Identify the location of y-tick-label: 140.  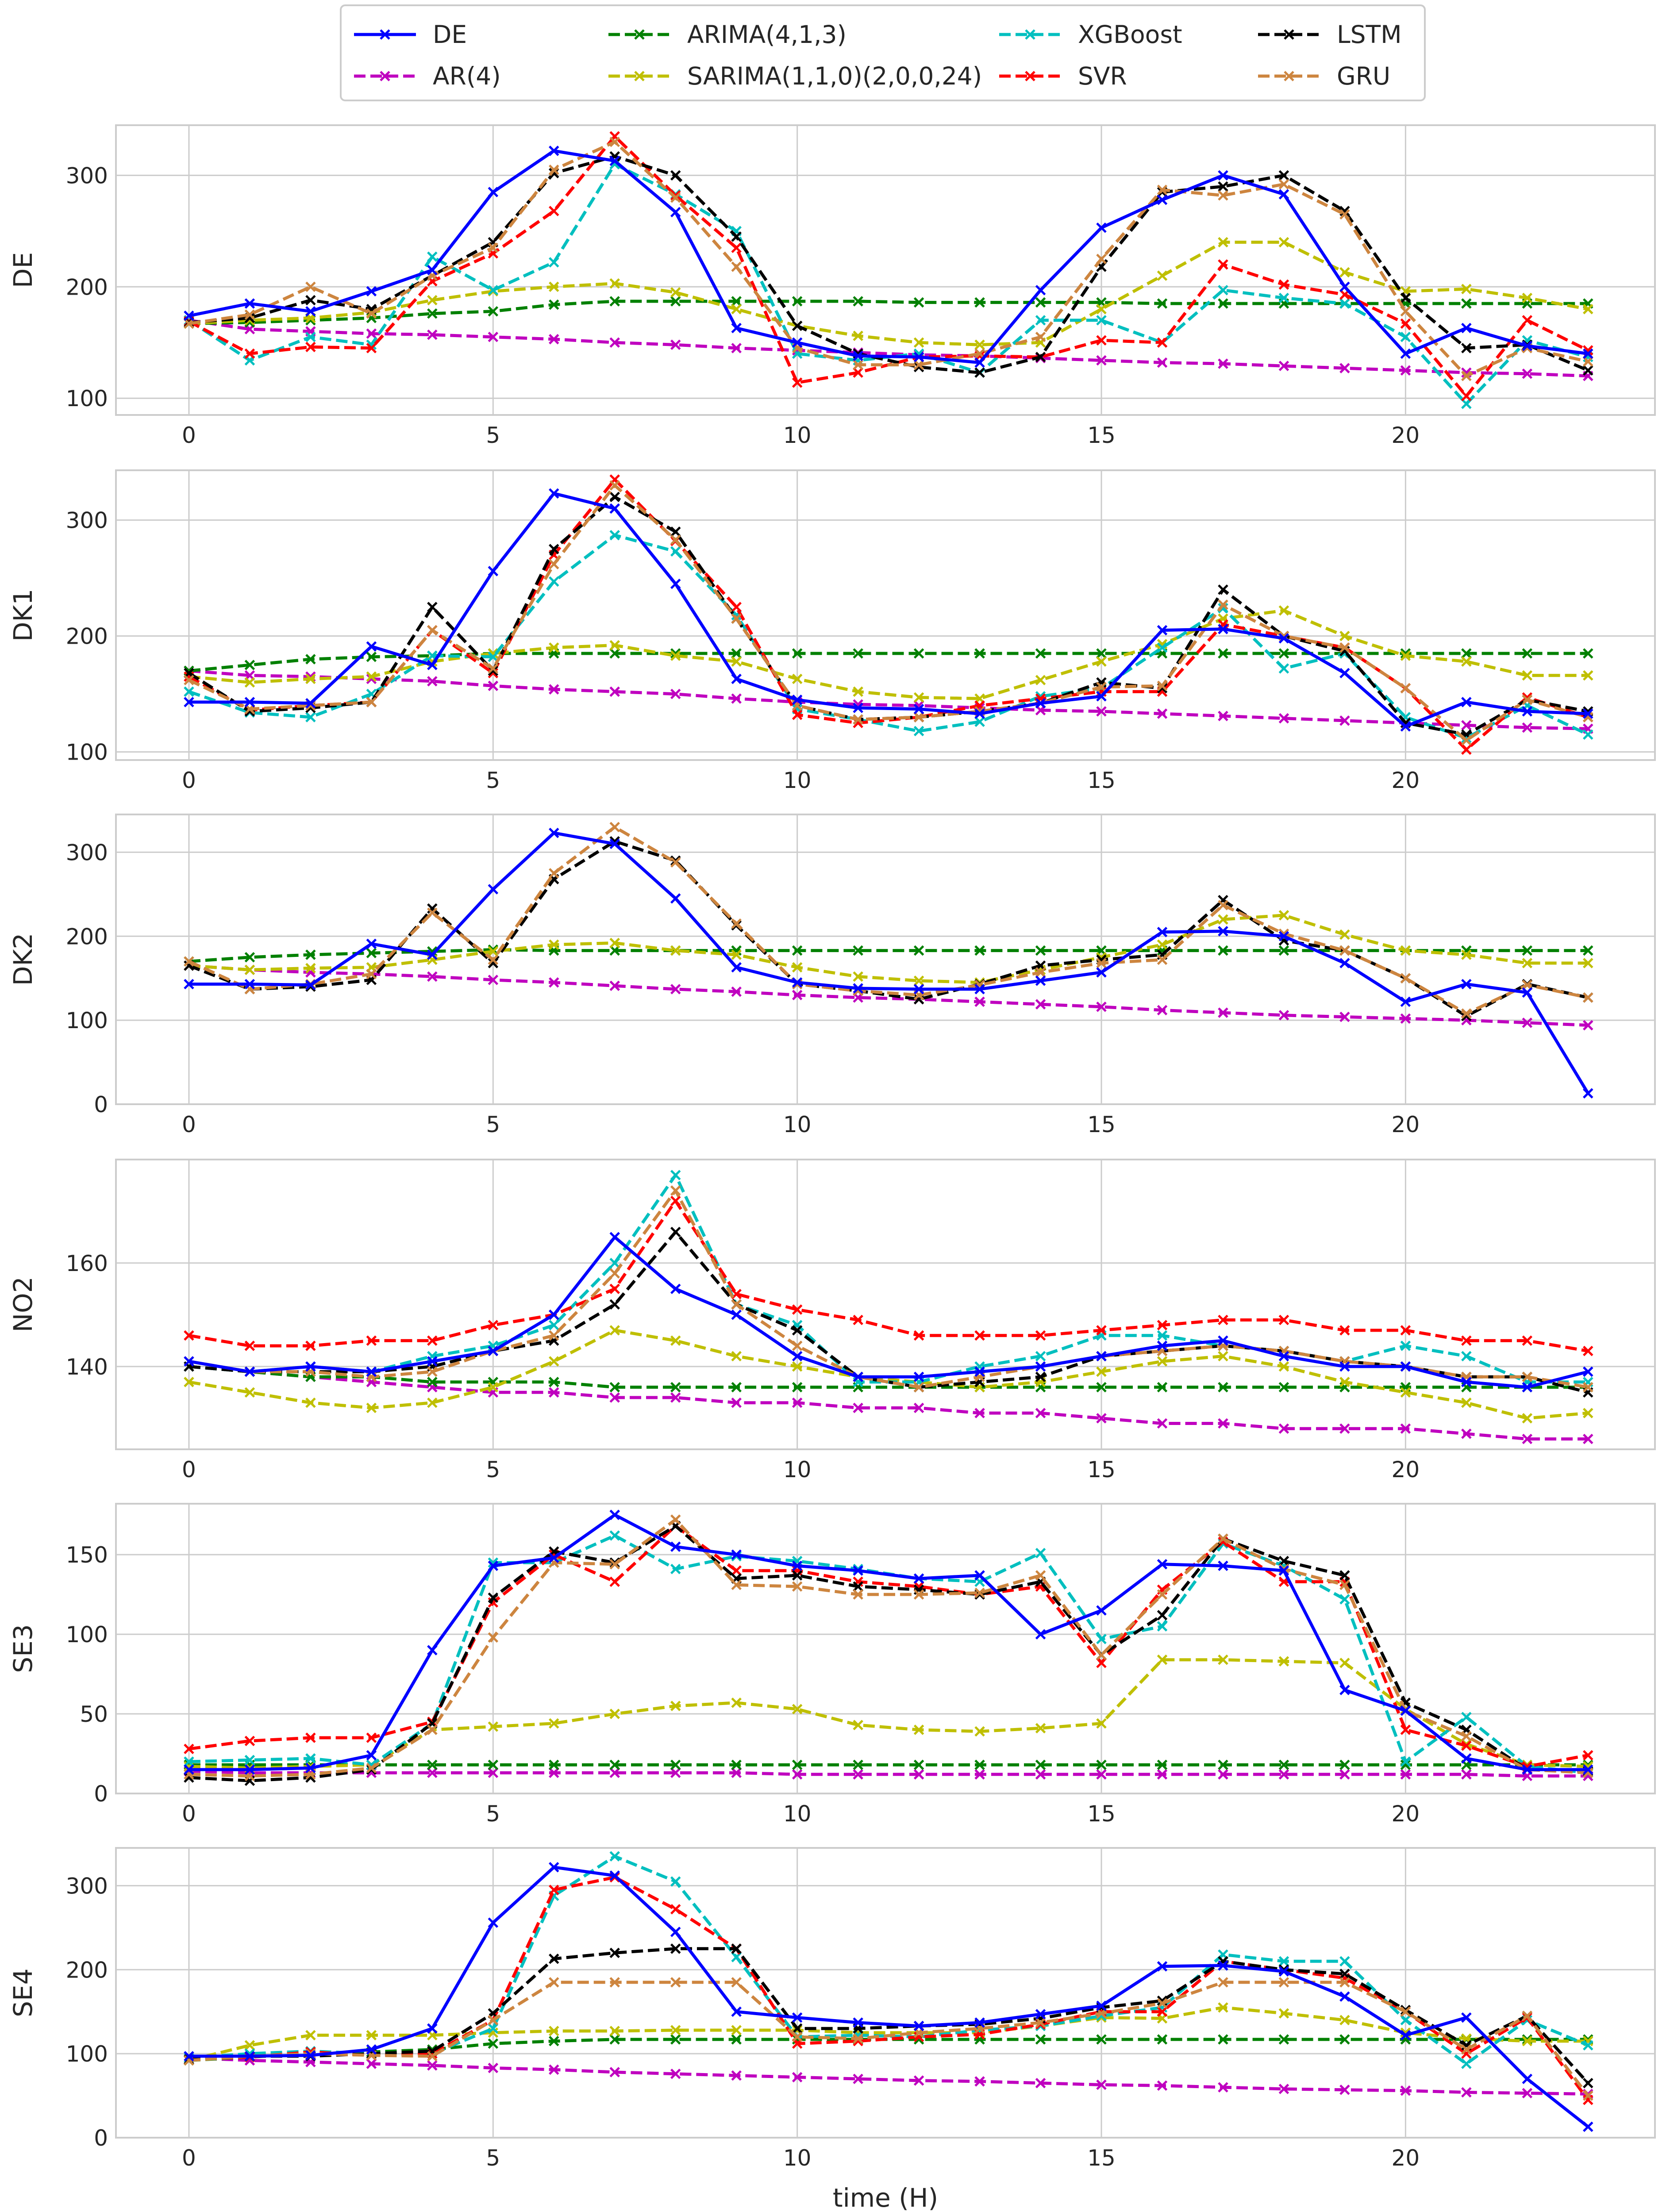
(87, 1367).